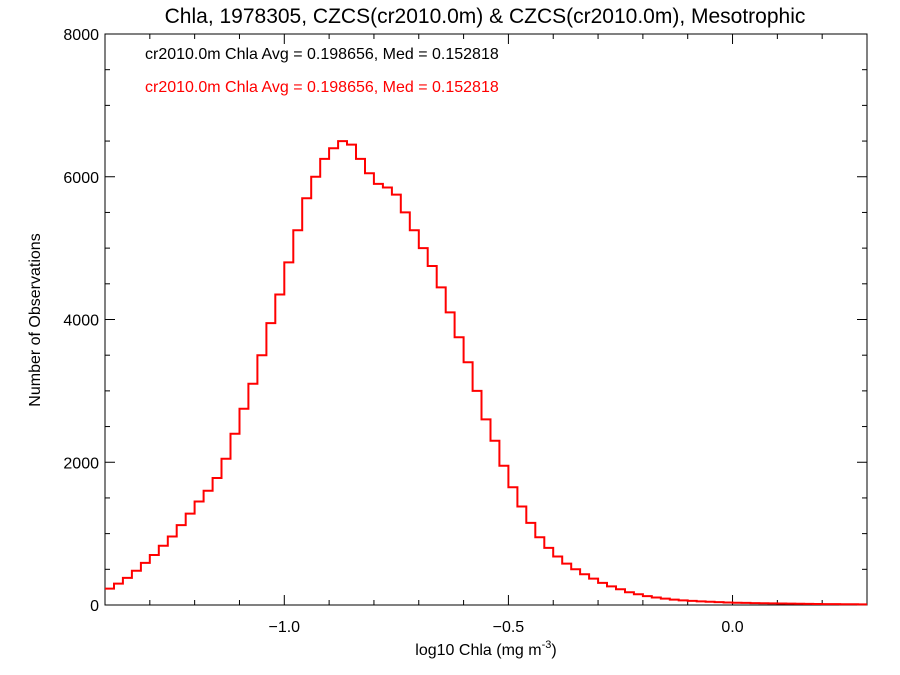  Describe the element at coordinates (509, 627) in the screenshot. I see `x-tick-label: −0.5` at that location.